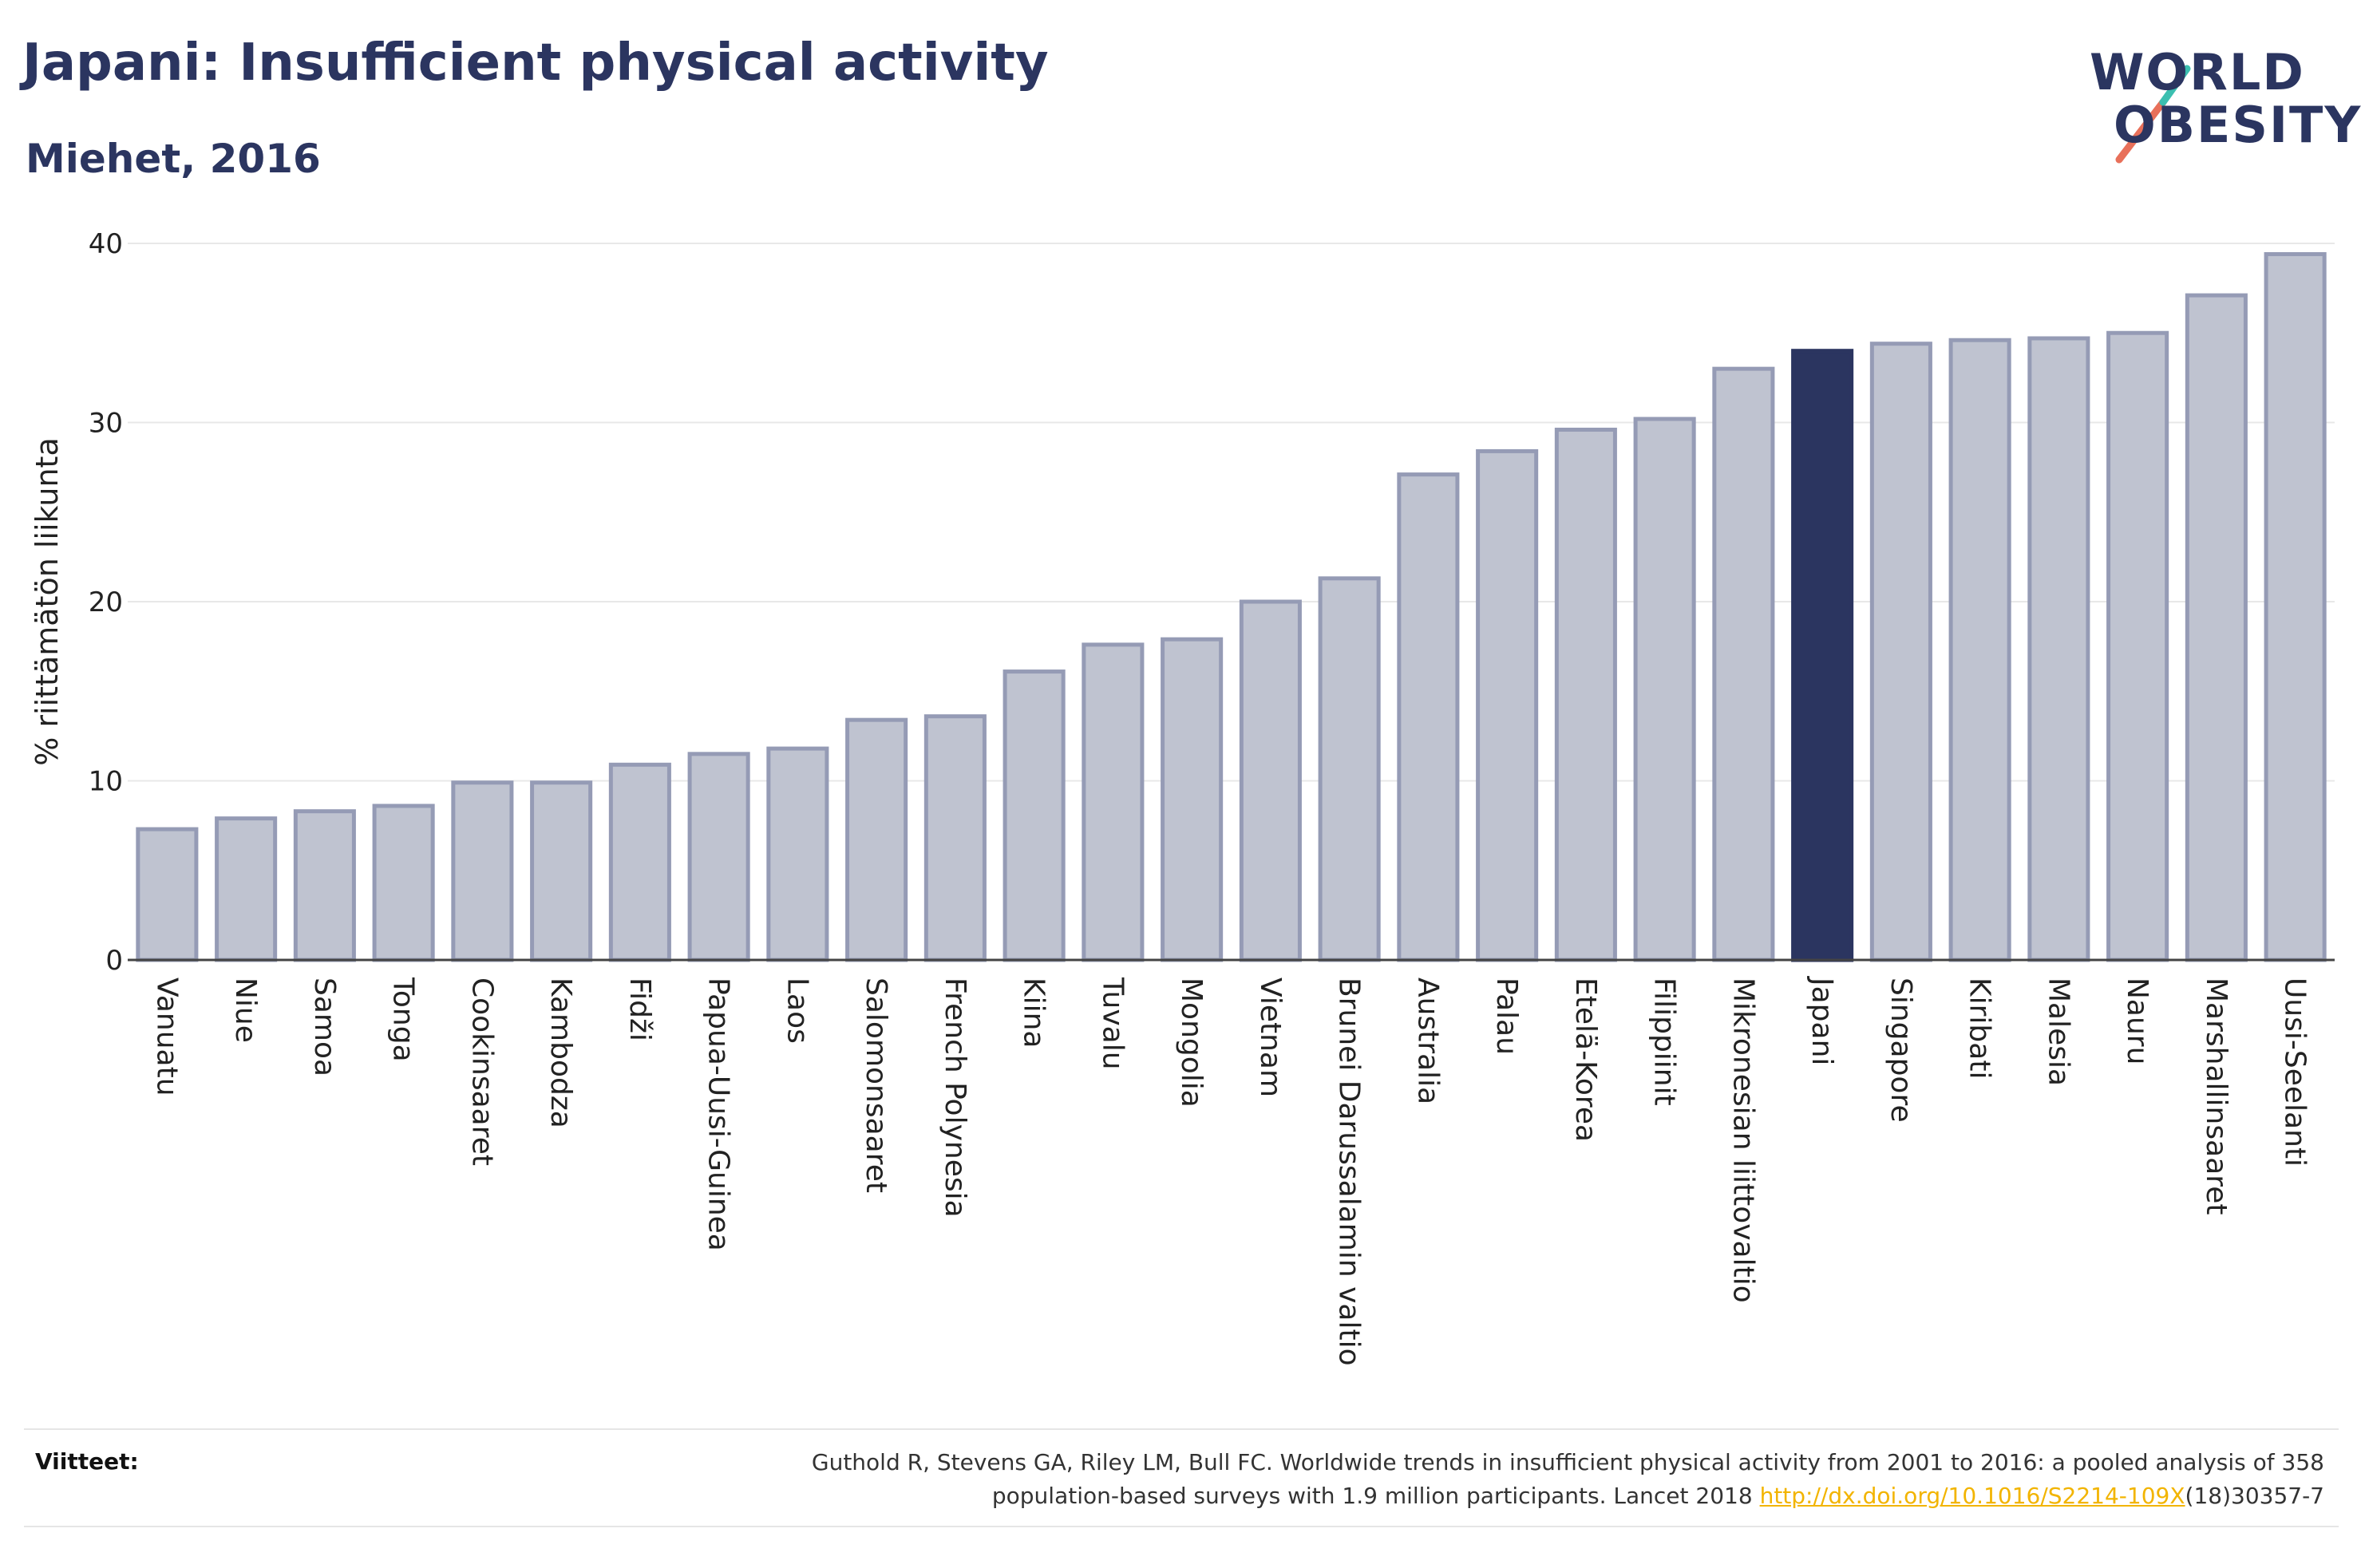 Image resolution: width=2361 pixels, height=1568 pixels. What do you see at coordinates (245, 1010) in the screenshot?
I see `x-tick-label: Niue` at bounding box center [245, 1010].